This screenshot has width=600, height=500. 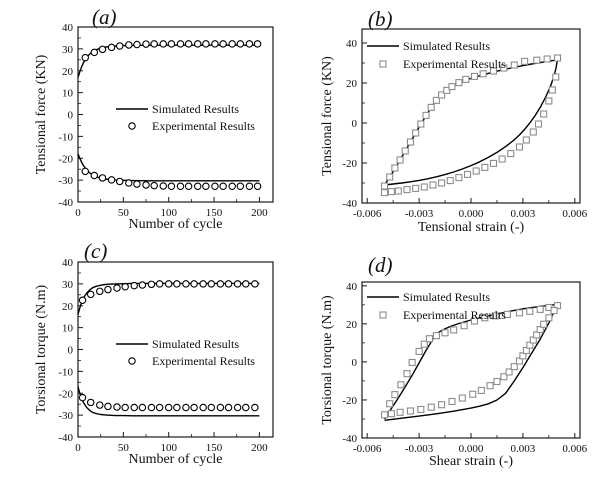 I want to click on panel-title: (c), so click(x=95, y=251).